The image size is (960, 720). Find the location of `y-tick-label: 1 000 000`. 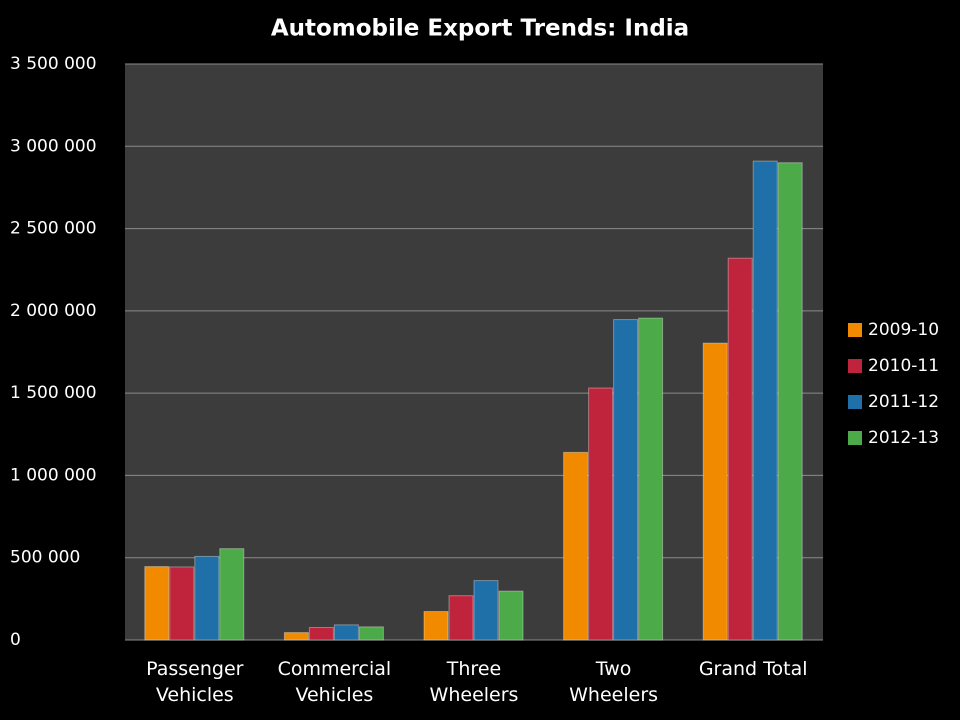

y-tick-label: 1 000 000 is located at coordinates (53, 475).